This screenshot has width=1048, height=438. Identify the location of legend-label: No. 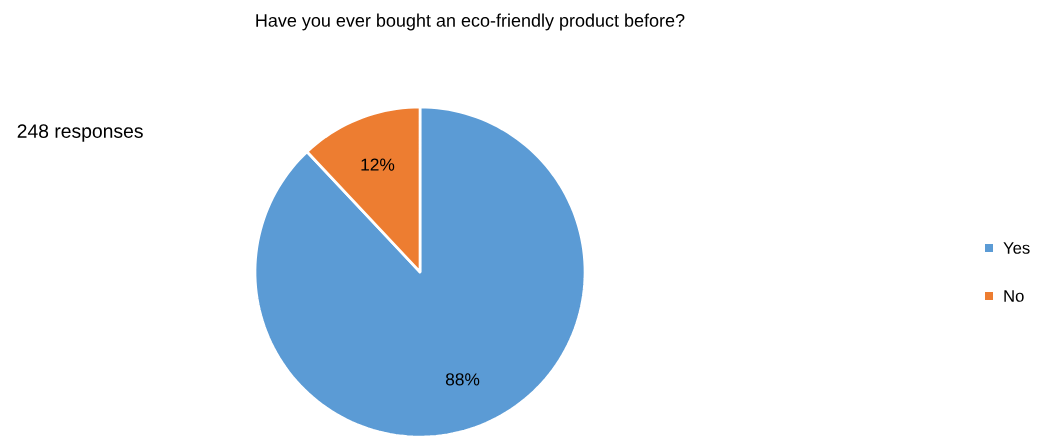
(1014, 296).